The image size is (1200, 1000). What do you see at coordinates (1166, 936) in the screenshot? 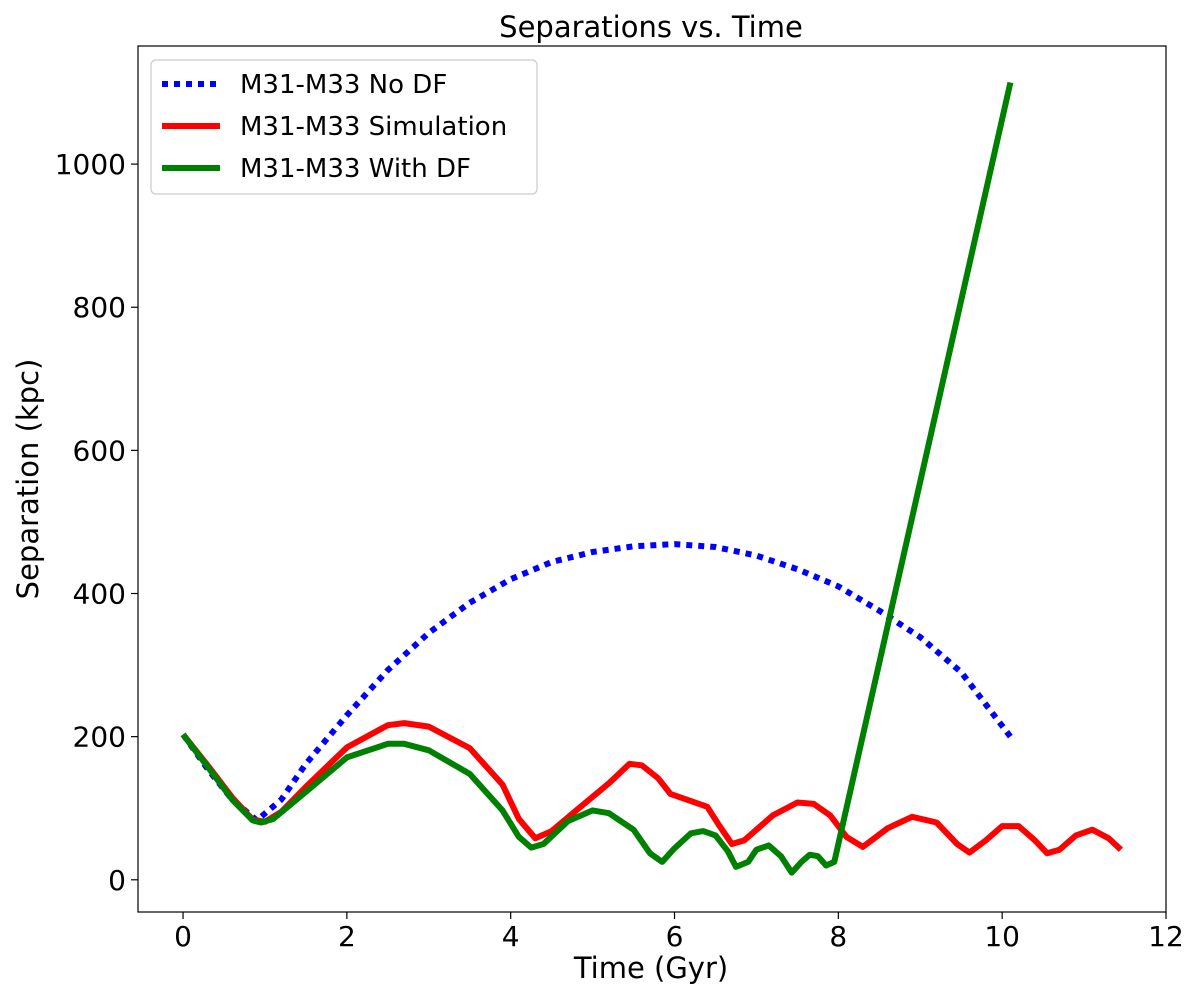
I see `x-tick-label: 12` at bounding box center [1166, 936].